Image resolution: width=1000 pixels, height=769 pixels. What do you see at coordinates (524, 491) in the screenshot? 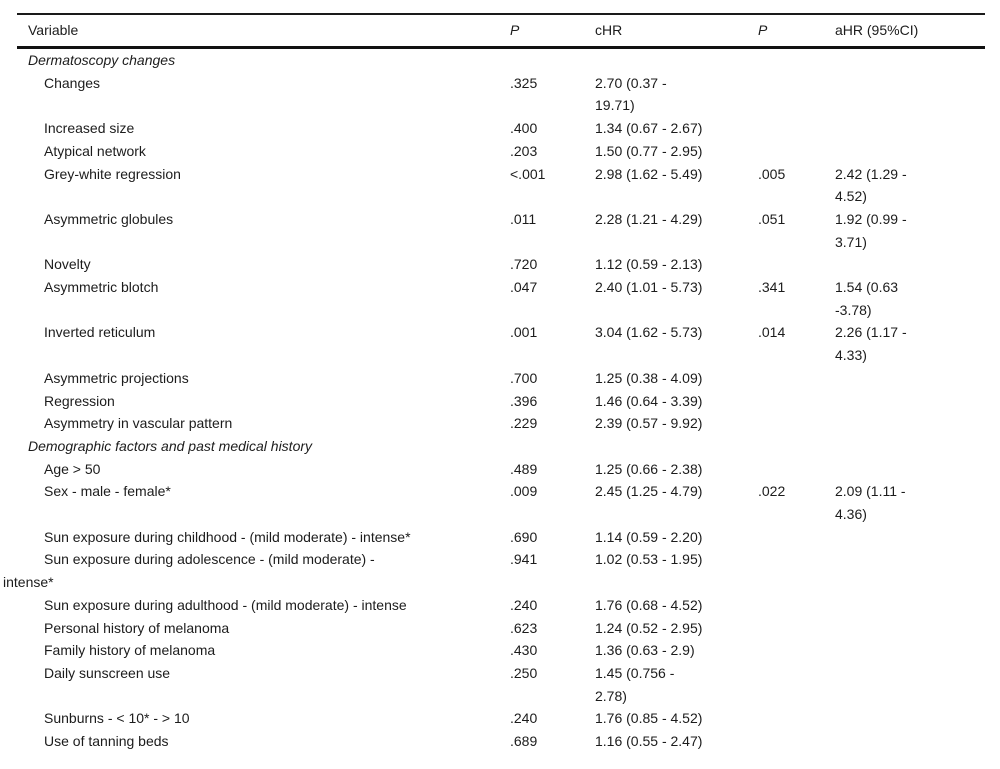
I see `crude-p-cell: .009` at bounding box center [524, 491].